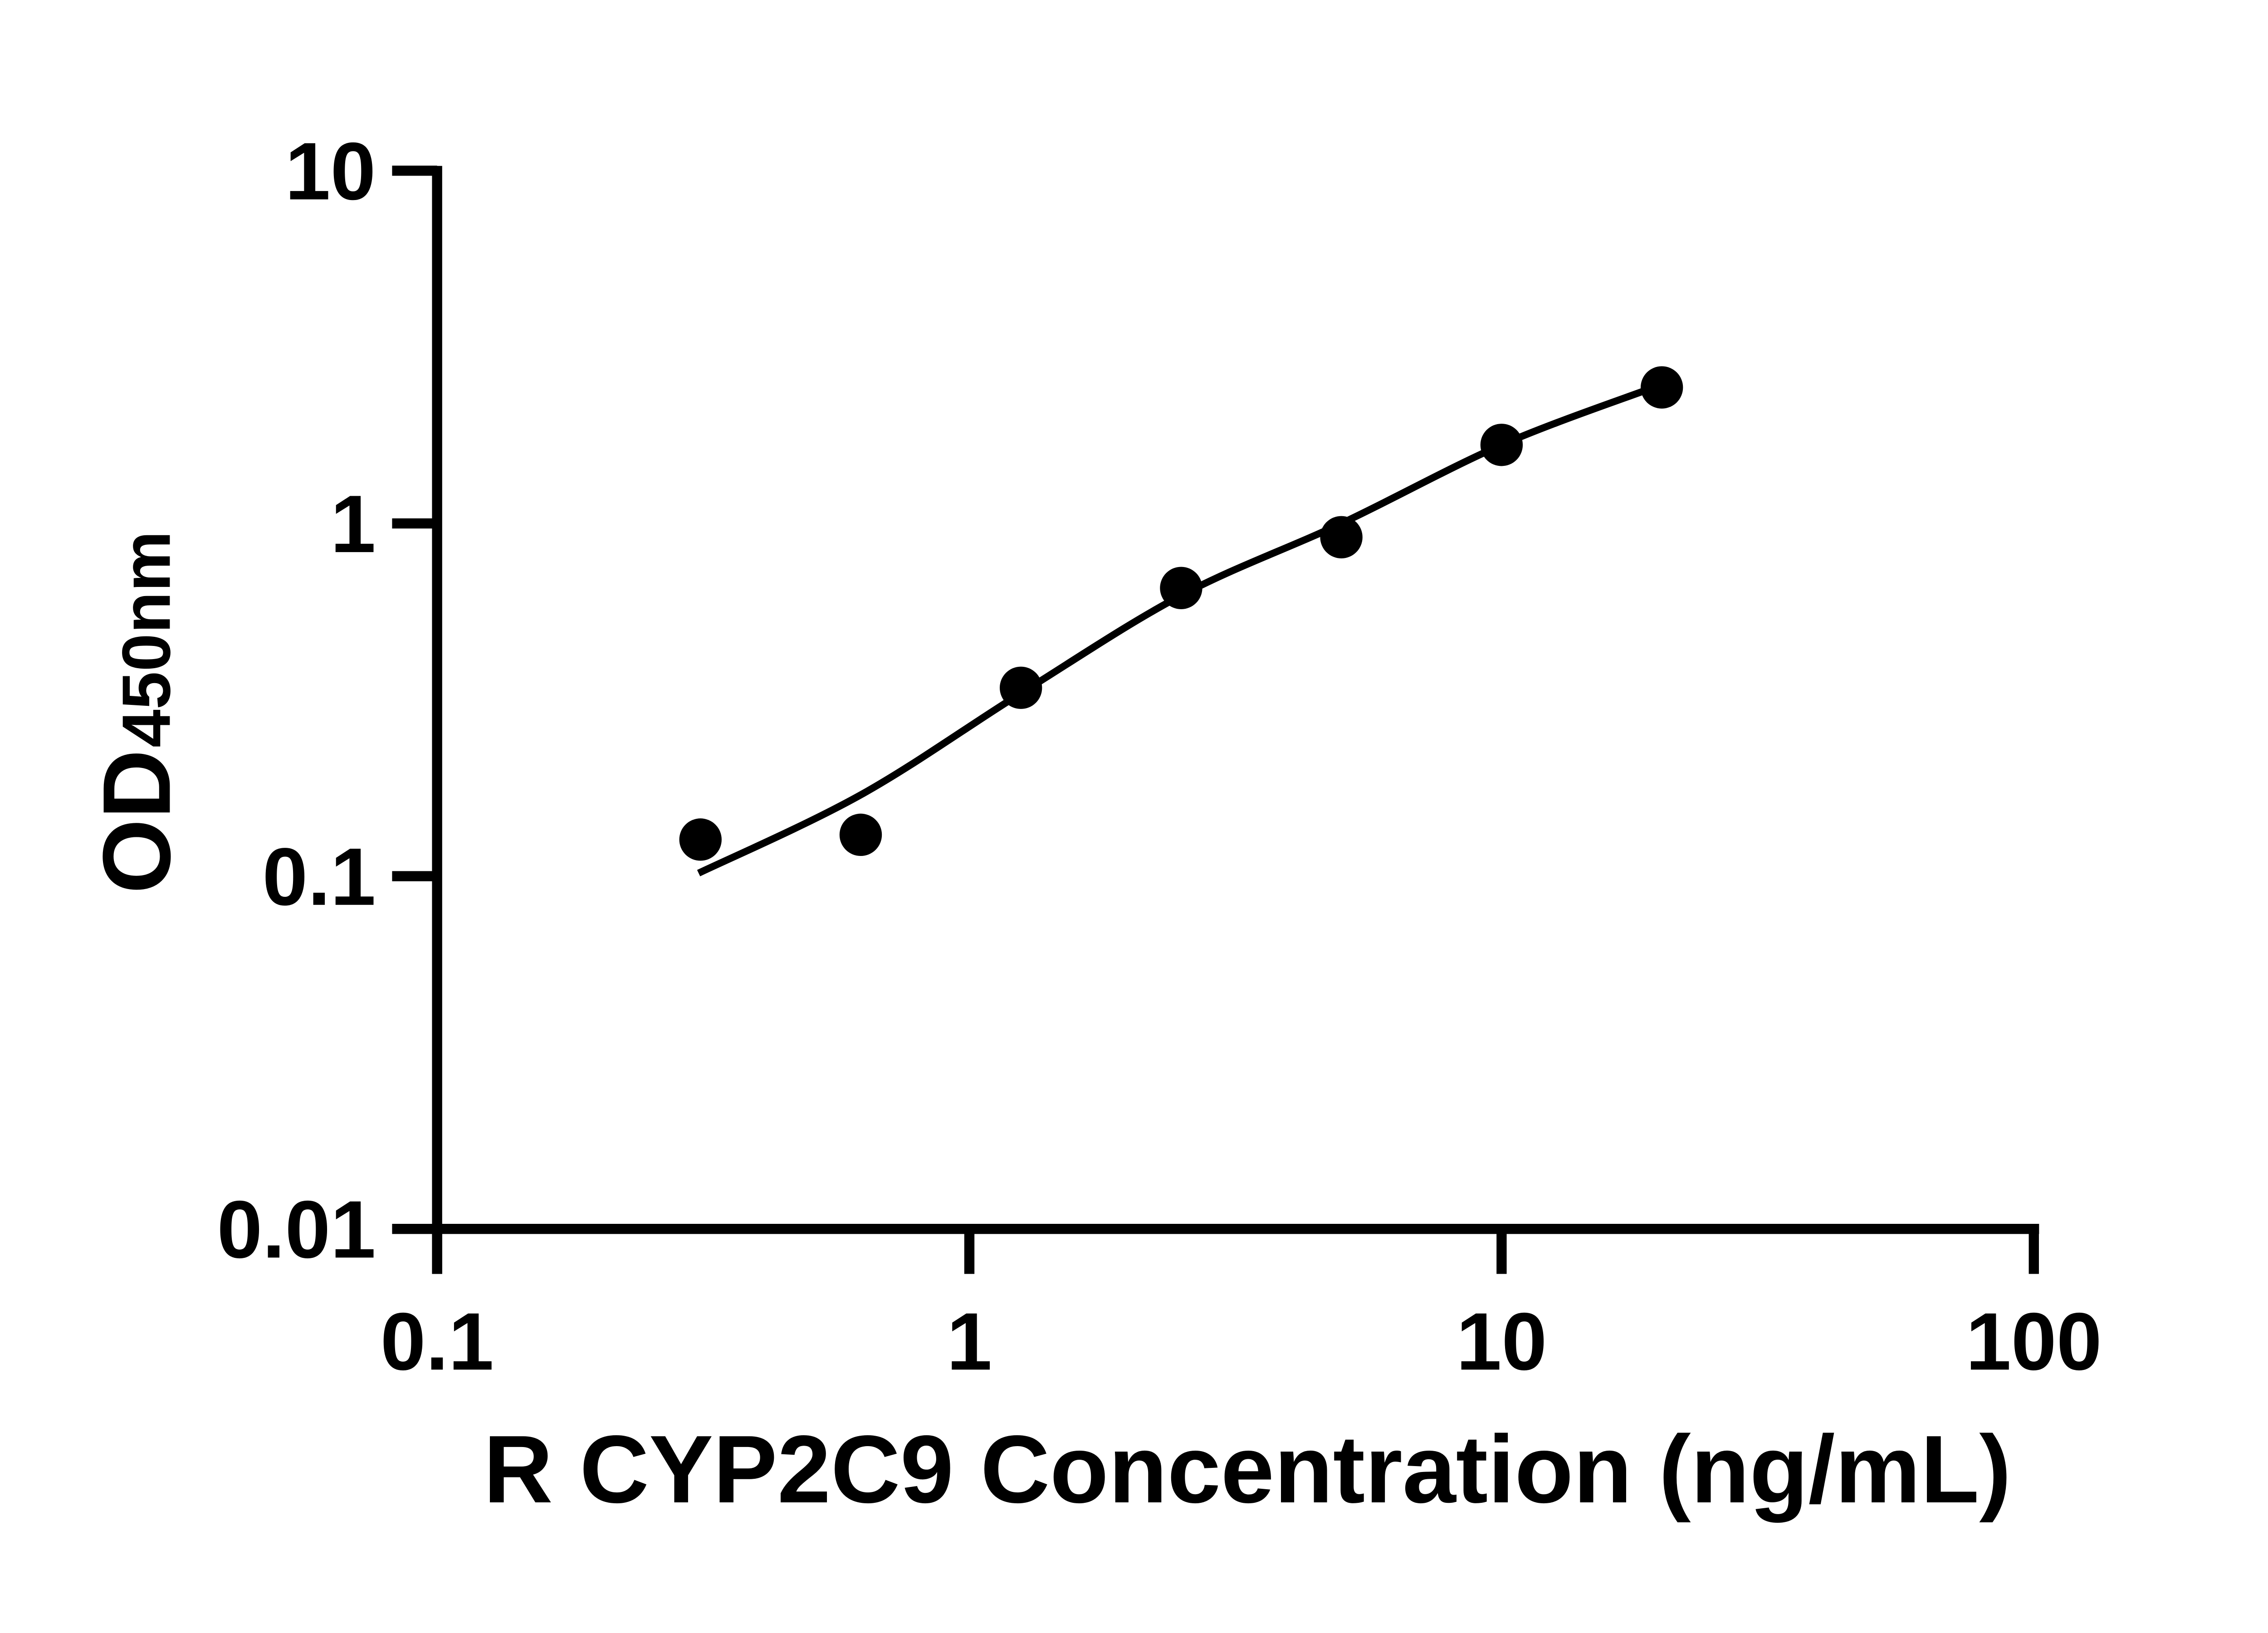 The width and height of the screenshot is (2268, 1633). I want to click on y-axis-ticks, so click(415, 700).